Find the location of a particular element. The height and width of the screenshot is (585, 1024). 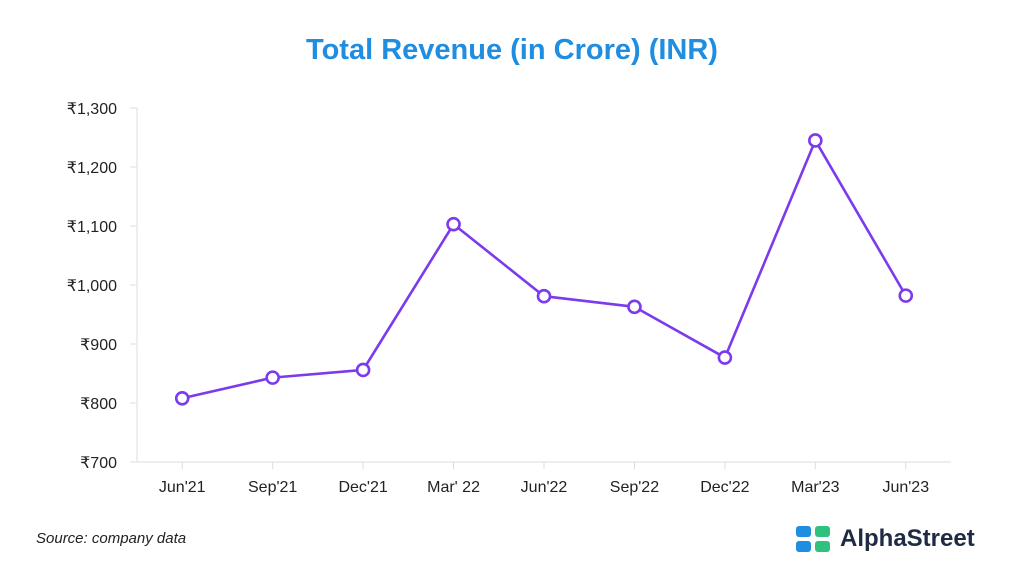

brand-name: AlphaStreet is located at coordinates (907, 538).